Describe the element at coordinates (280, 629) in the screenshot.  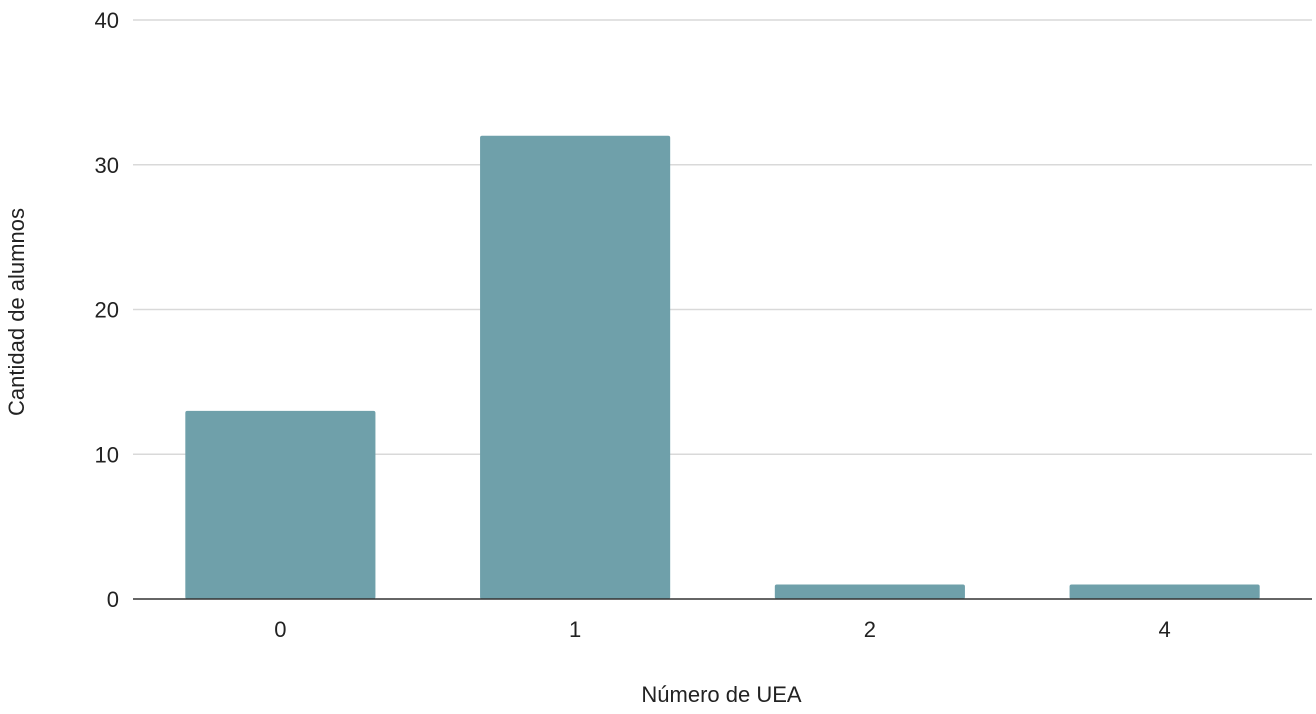
I see `x-tick-label: 0` at that location.